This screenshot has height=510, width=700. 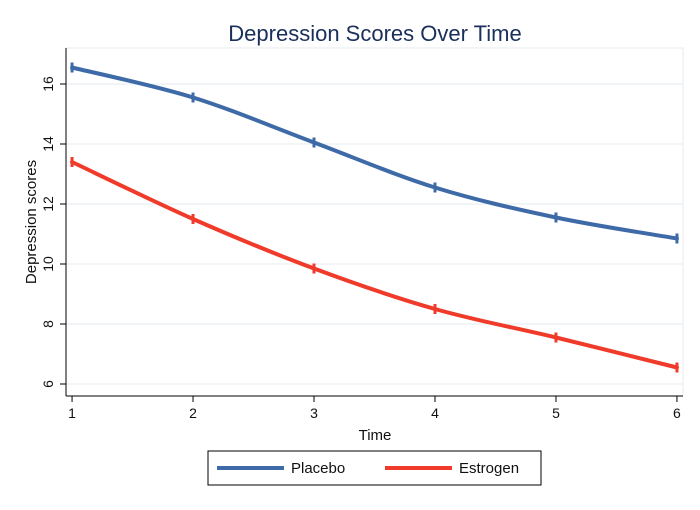 What do you see at coordinates (374, 33) in the screenshot?
I see `chart-title: Depression Scores Over Time` at bounding box center [374, 33].